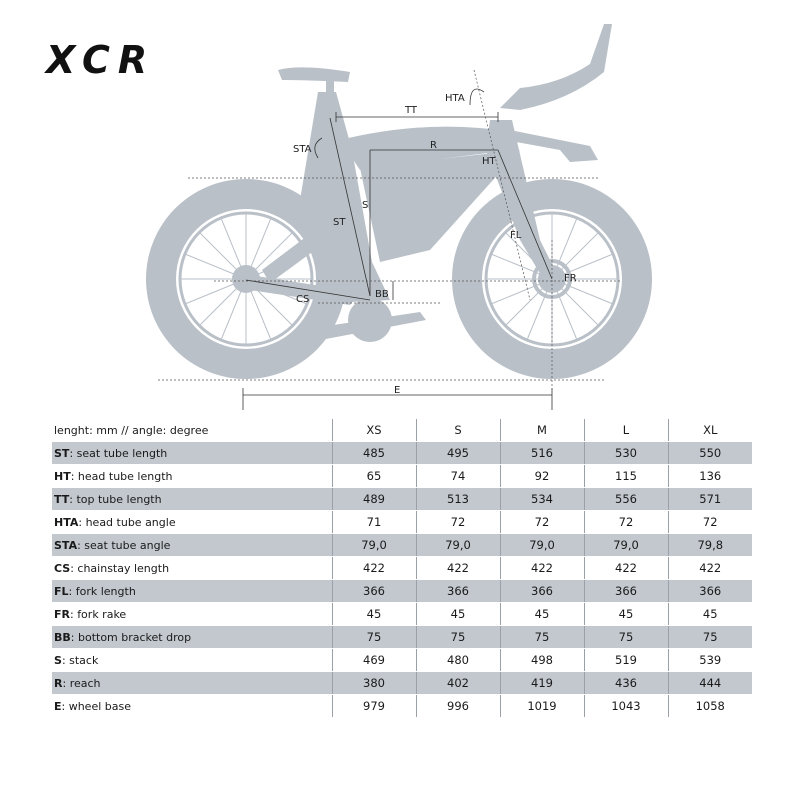  What do you see at coordinates (62, 476) in the screenshot?
I see `measurement-code: HT` at bounding box center [62, 476].